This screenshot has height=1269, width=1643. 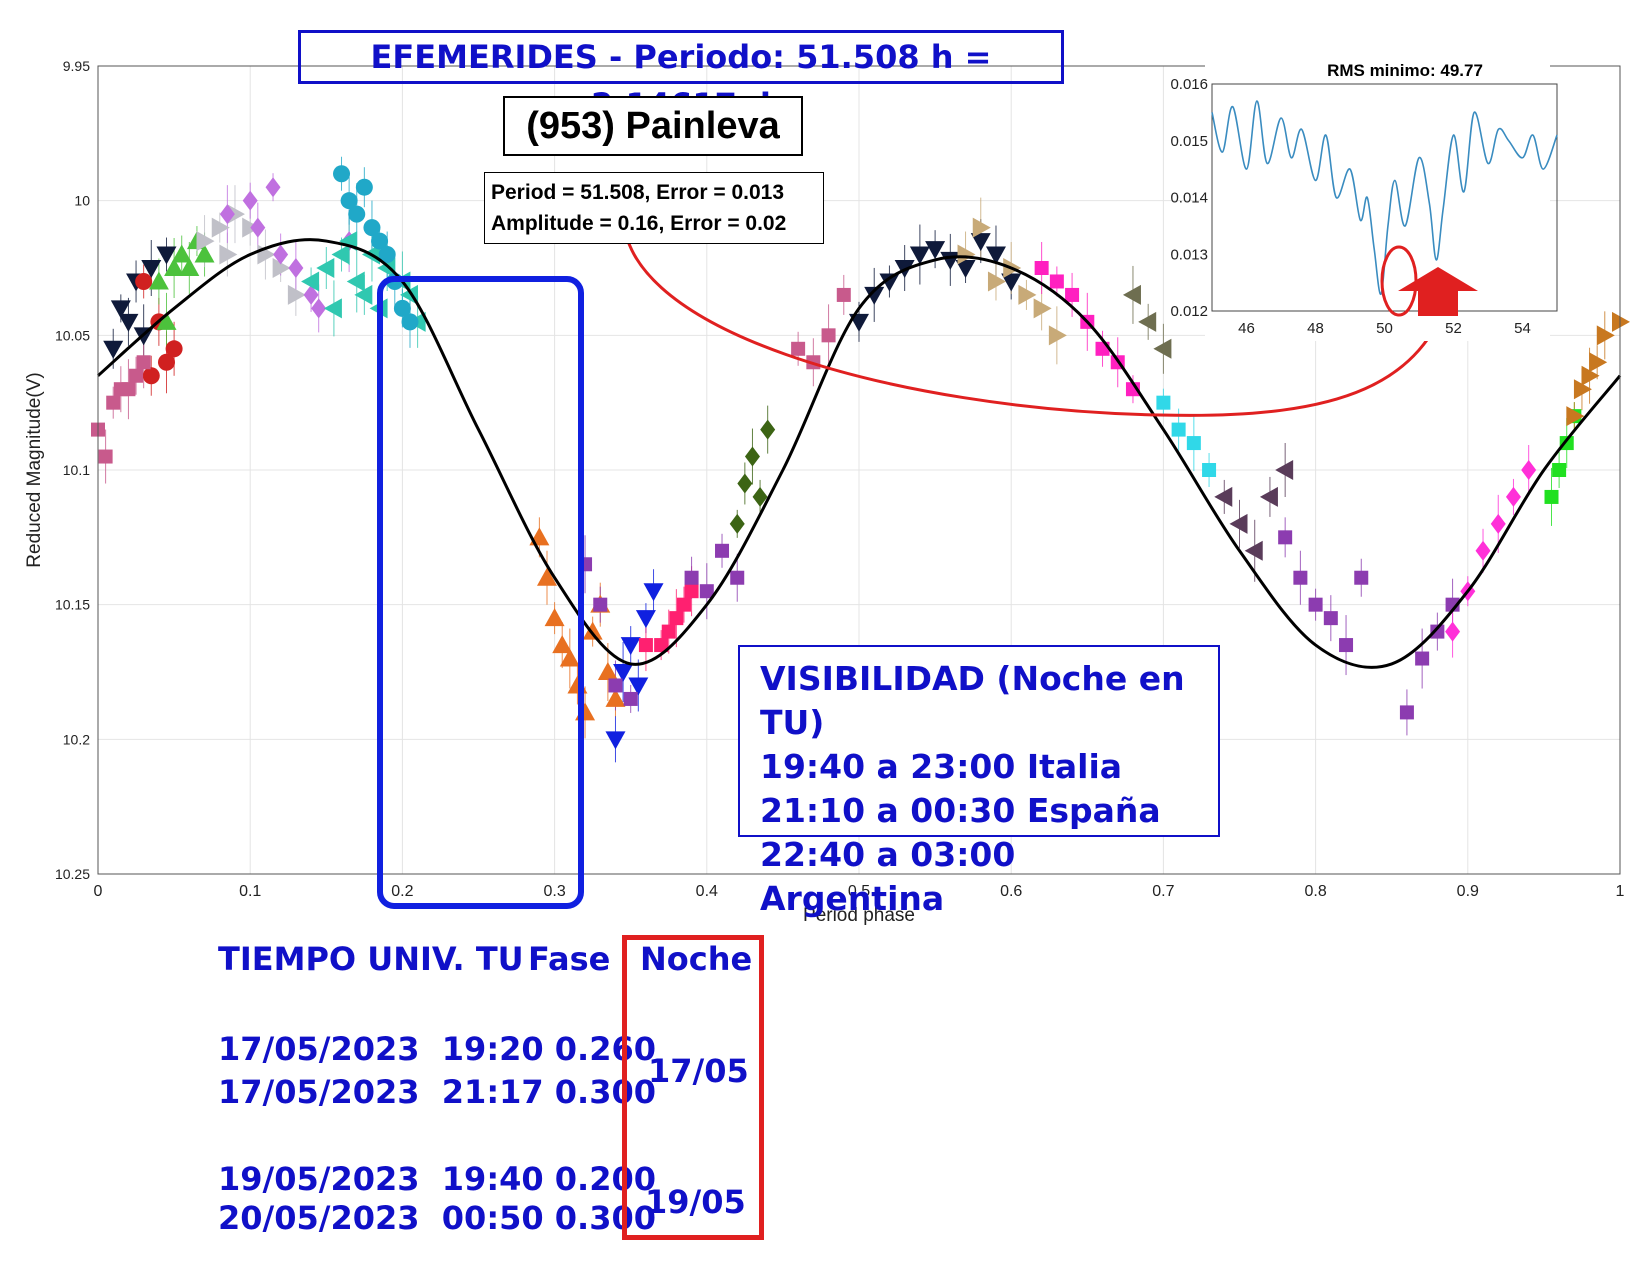 I want to click on inset-rms-line, so click(x=1384, y=197).